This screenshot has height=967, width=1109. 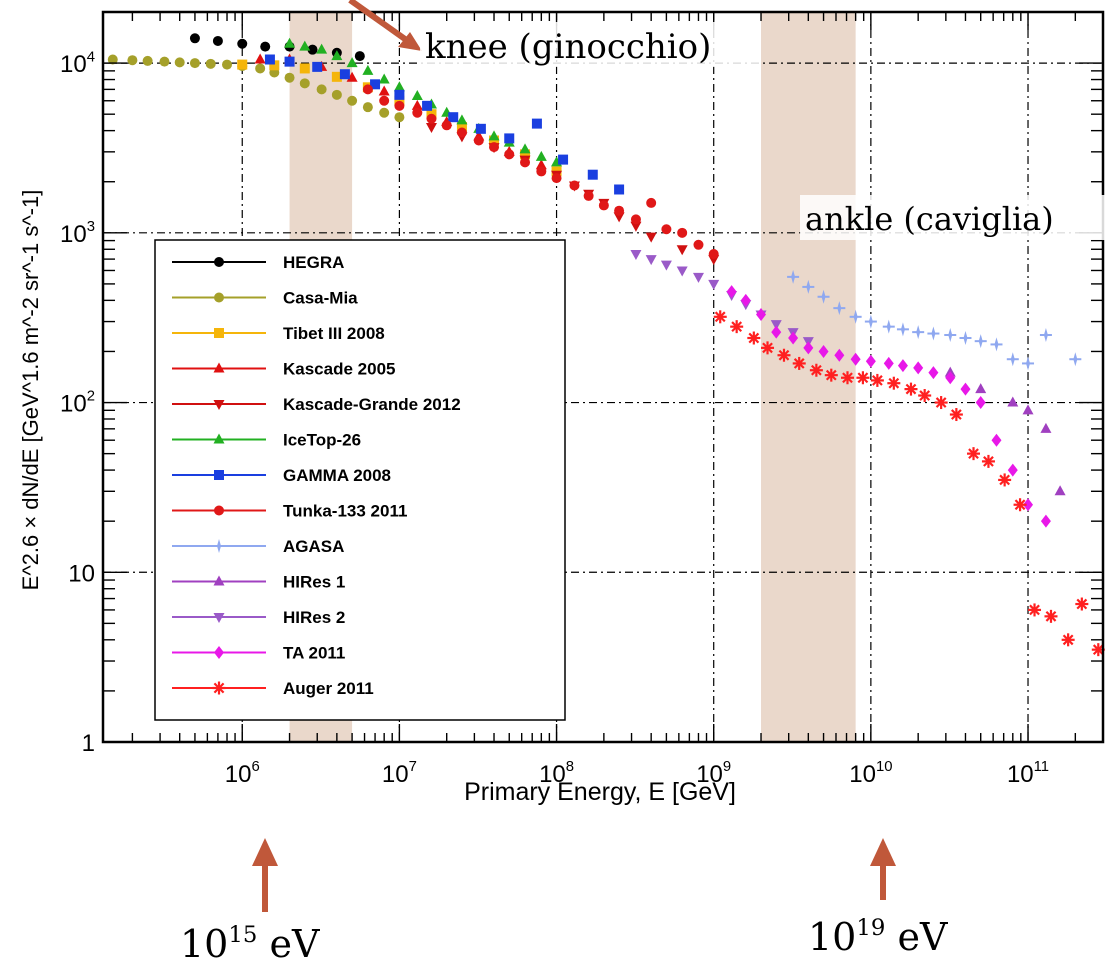 I want to click on series-tunka-133-2011, so click(x=540, y=172).